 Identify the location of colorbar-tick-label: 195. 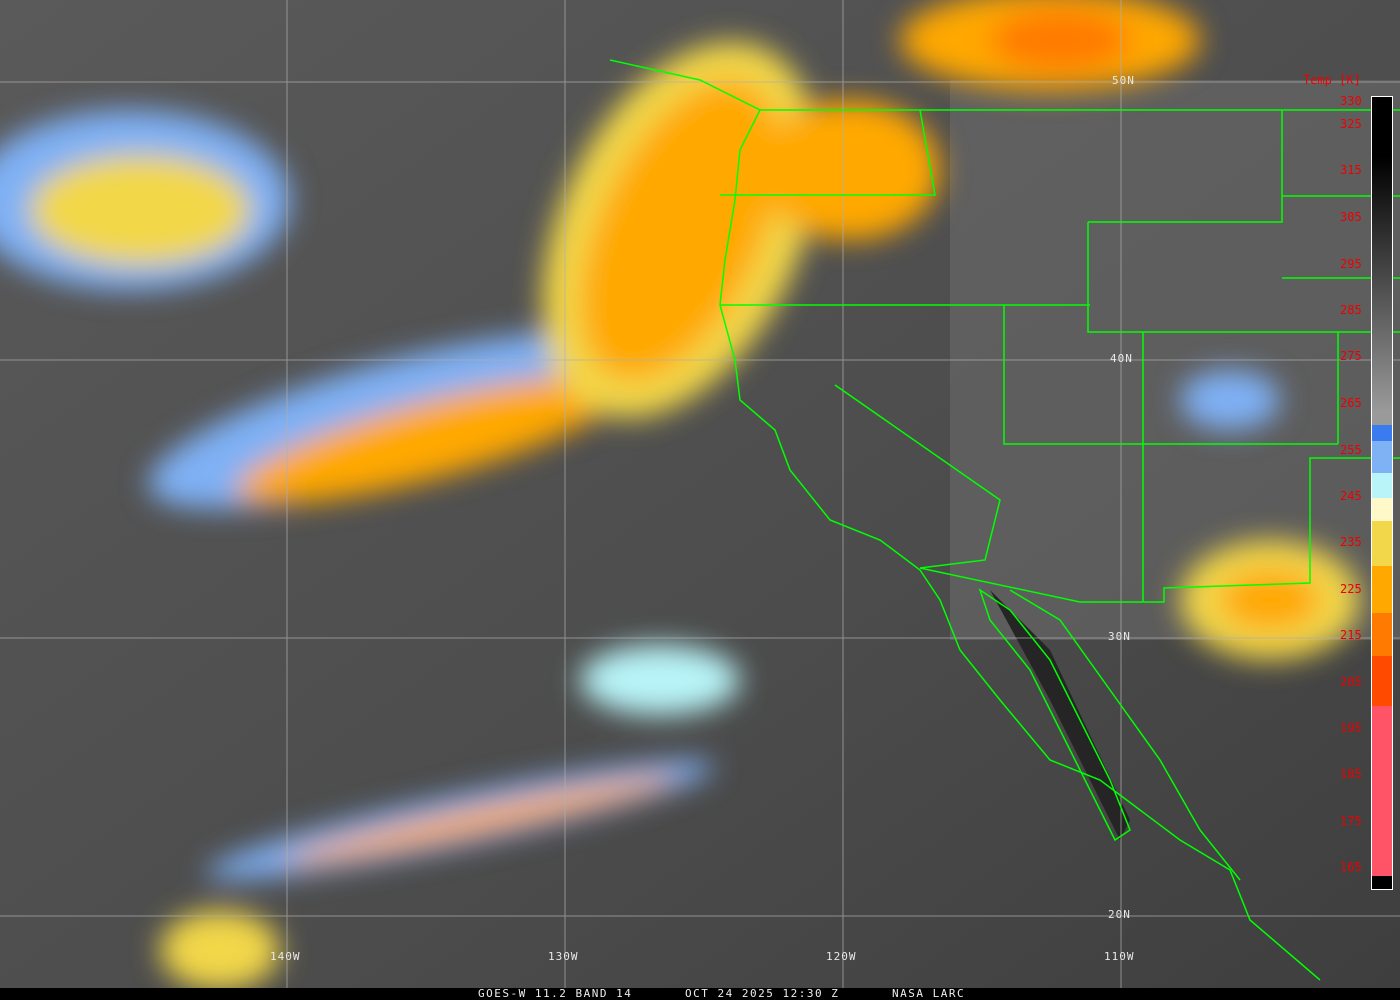
(1351, 728).